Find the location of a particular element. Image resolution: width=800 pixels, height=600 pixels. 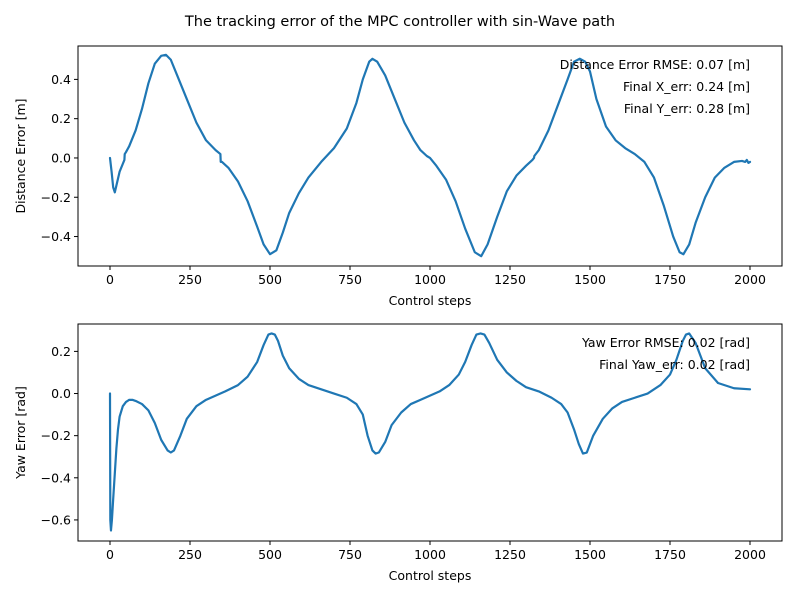

distance-ytick-label: −0.2 is located at coordinates (56, 197).